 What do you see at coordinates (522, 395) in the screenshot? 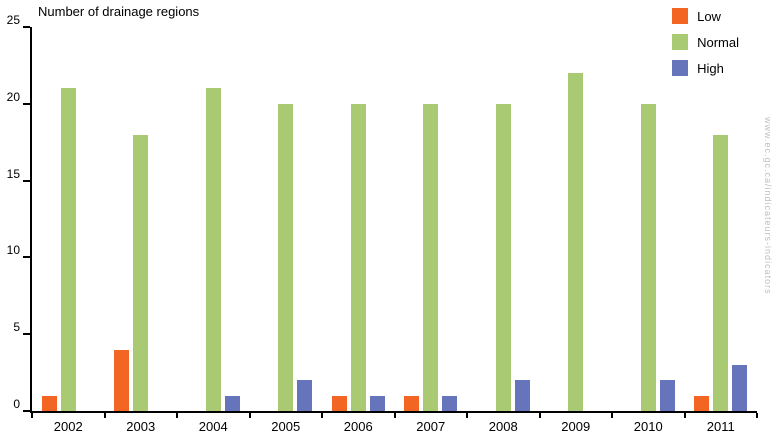
I see `bar-2008-high` at bounding box center [522, 395].